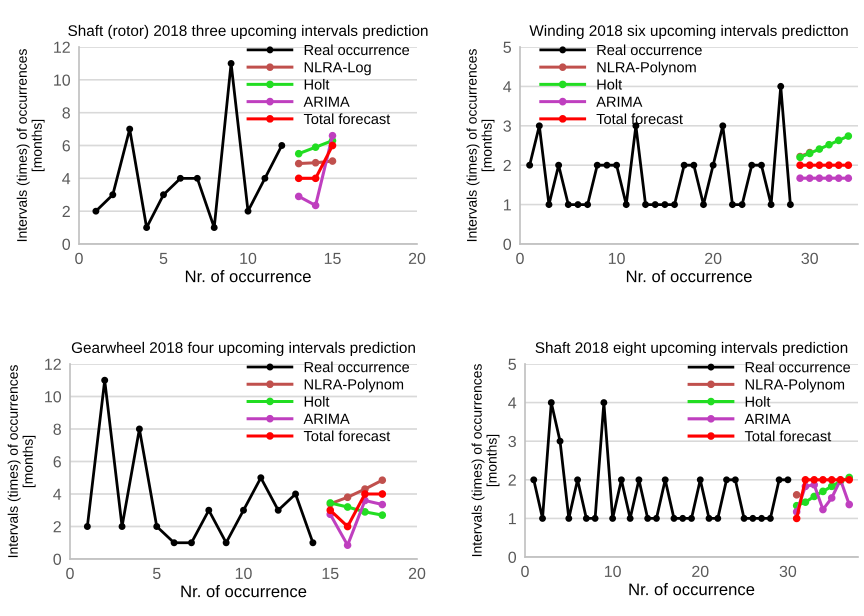  What do you see at coordinates (525, 572) in the screenshot?
I see `x-tick-label: 0` at bounding box center [525, 572].